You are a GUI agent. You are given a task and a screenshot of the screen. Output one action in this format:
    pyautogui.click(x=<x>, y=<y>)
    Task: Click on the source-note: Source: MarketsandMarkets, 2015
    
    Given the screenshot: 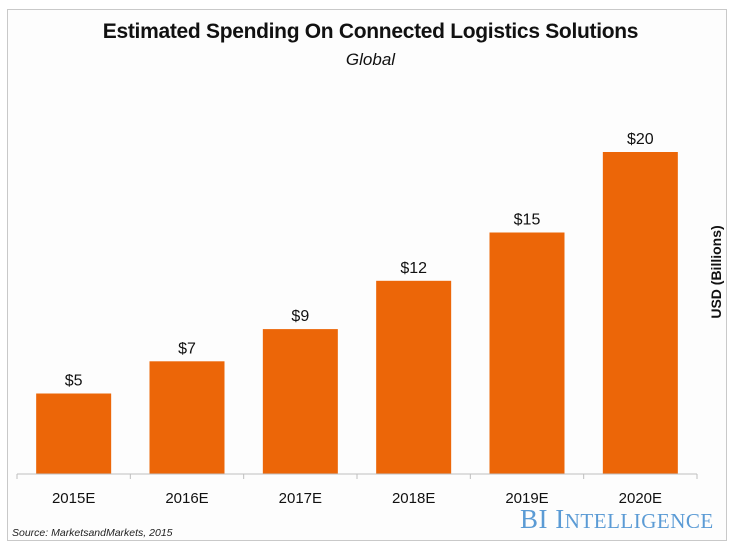 What is the action you would take?
    pyautogui.click(x=92, y=533)
    